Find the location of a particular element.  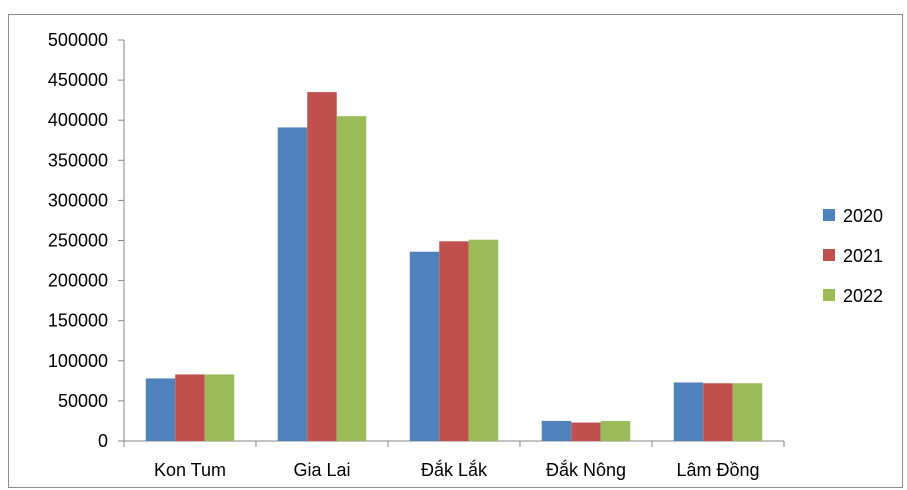

y-tick-label: 100000 is located at coordinates (78, 361).